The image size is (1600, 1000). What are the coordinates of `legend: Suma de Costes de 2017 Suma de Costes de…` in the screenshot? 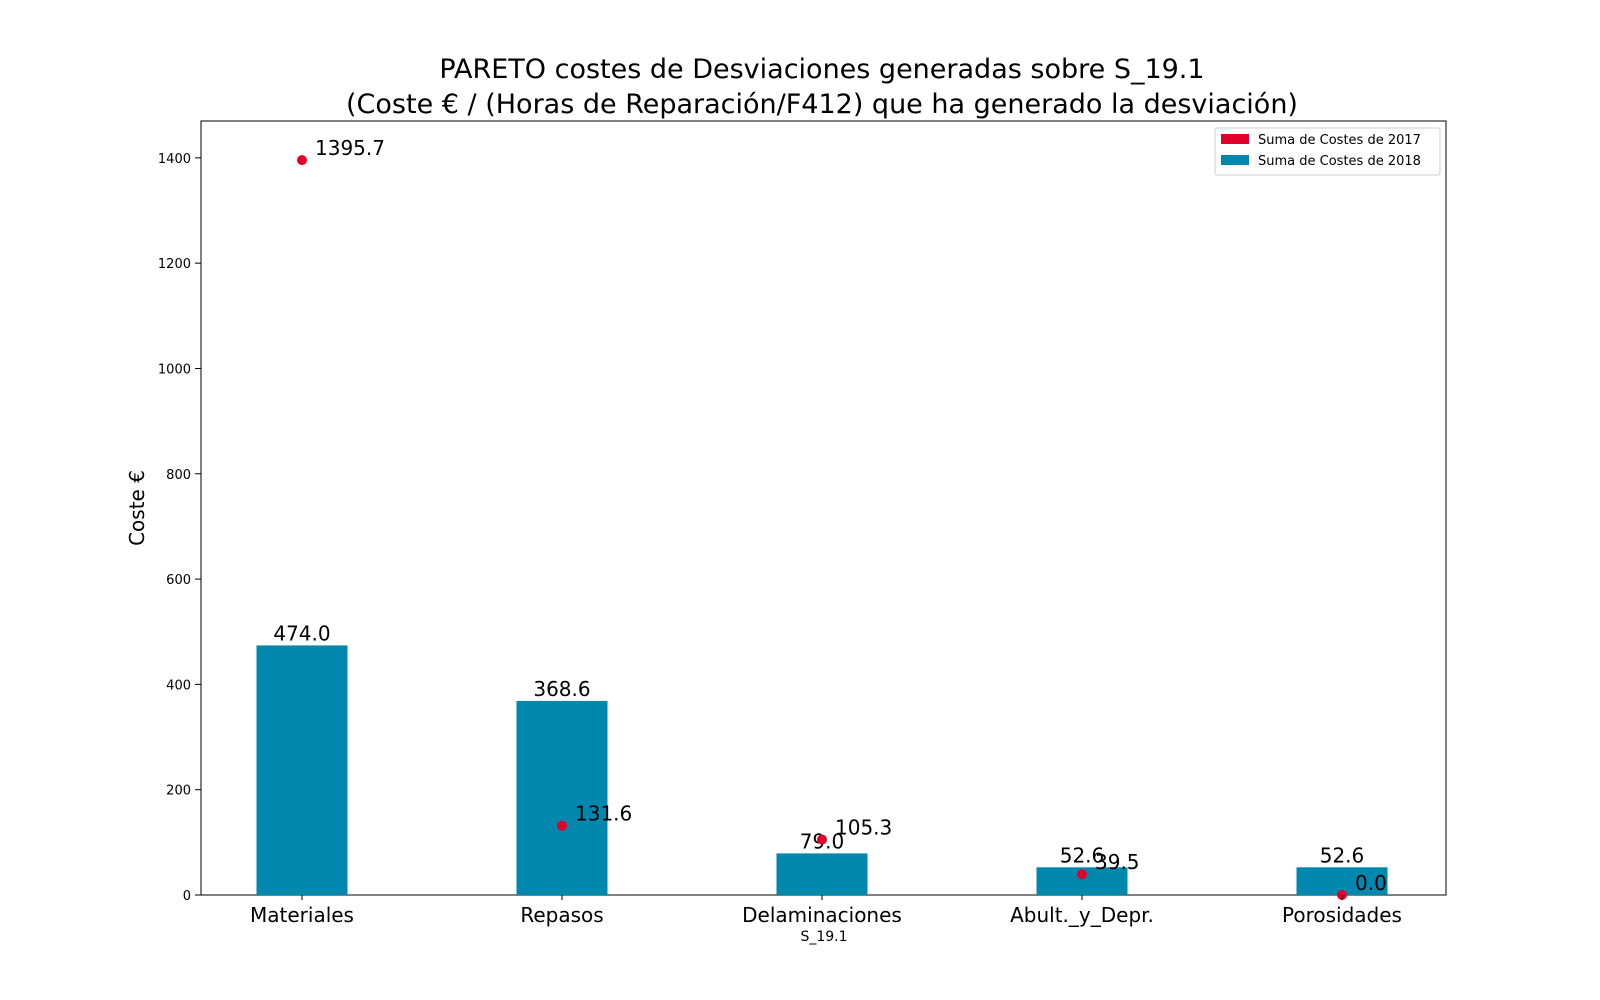 It's located at (1327, 151).